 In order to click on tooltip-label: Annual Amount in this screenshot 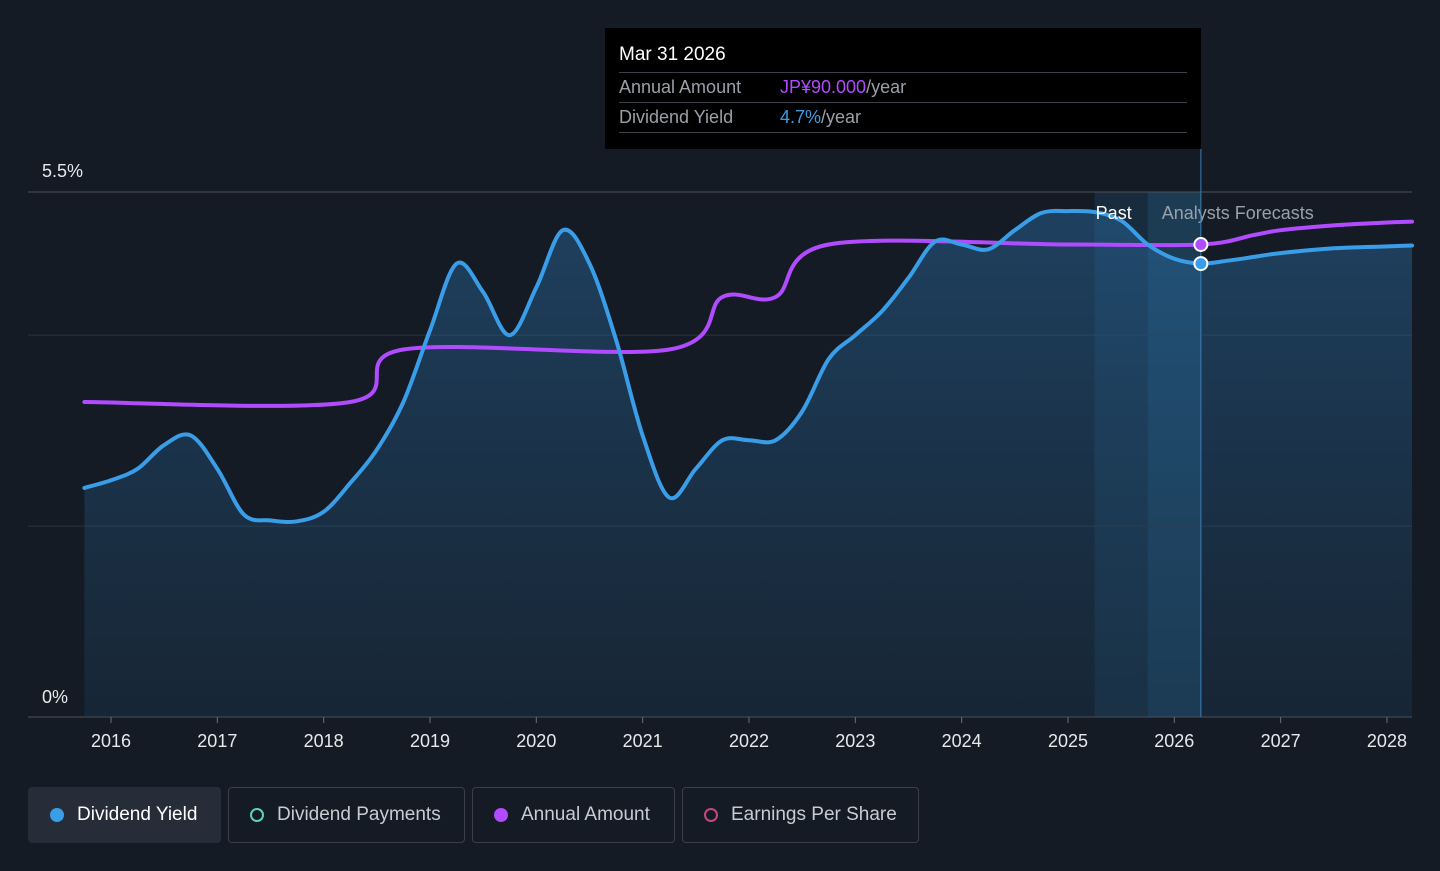, I will do `click(680, 87)`.